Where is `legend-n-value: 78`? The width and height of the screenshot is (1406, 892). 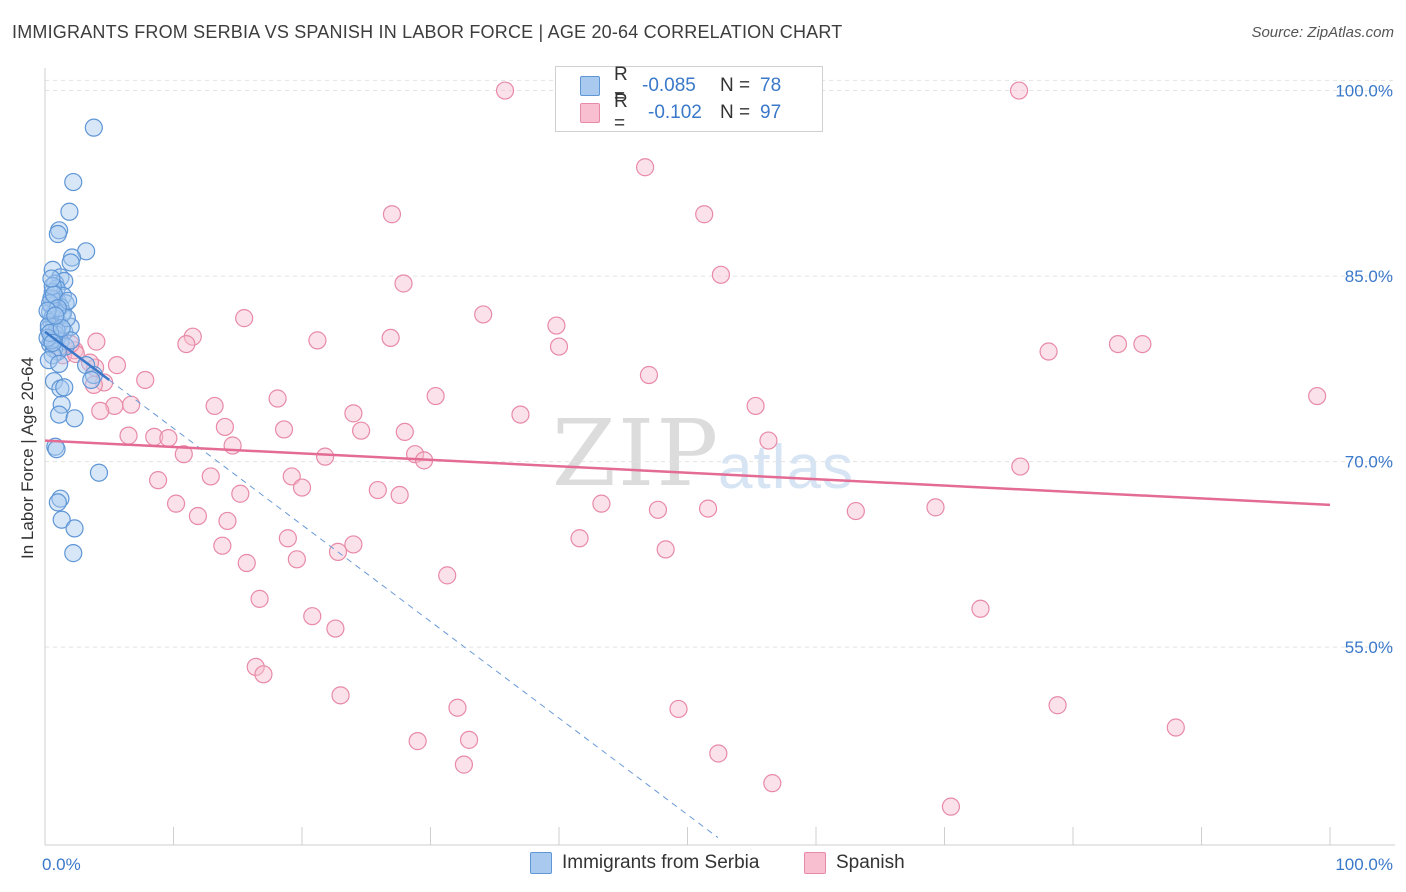 legend-n-value: 78 is located at coordinates (771, 85).